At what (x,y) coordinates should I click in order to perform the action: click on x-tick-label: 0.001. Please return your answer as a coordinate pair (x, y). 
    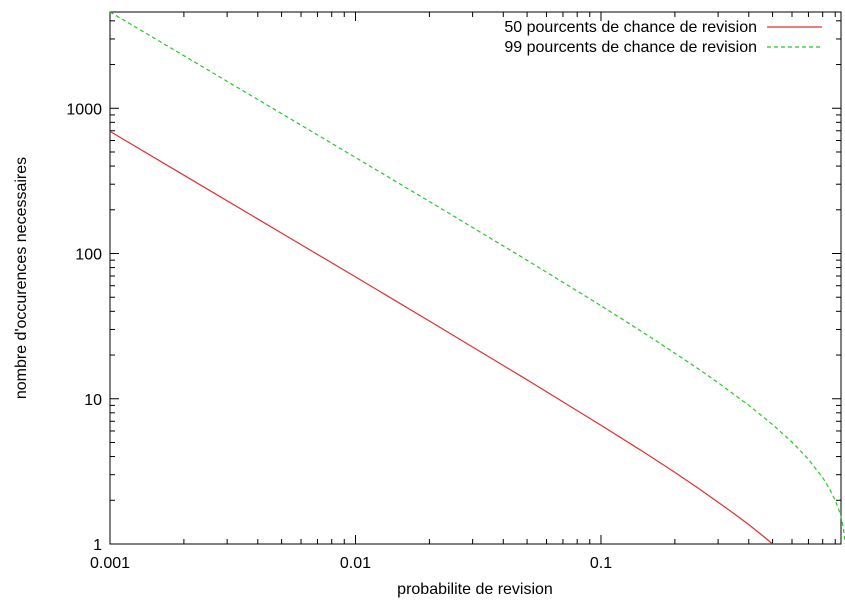
    Looking at the image, I should click on (110, 563).